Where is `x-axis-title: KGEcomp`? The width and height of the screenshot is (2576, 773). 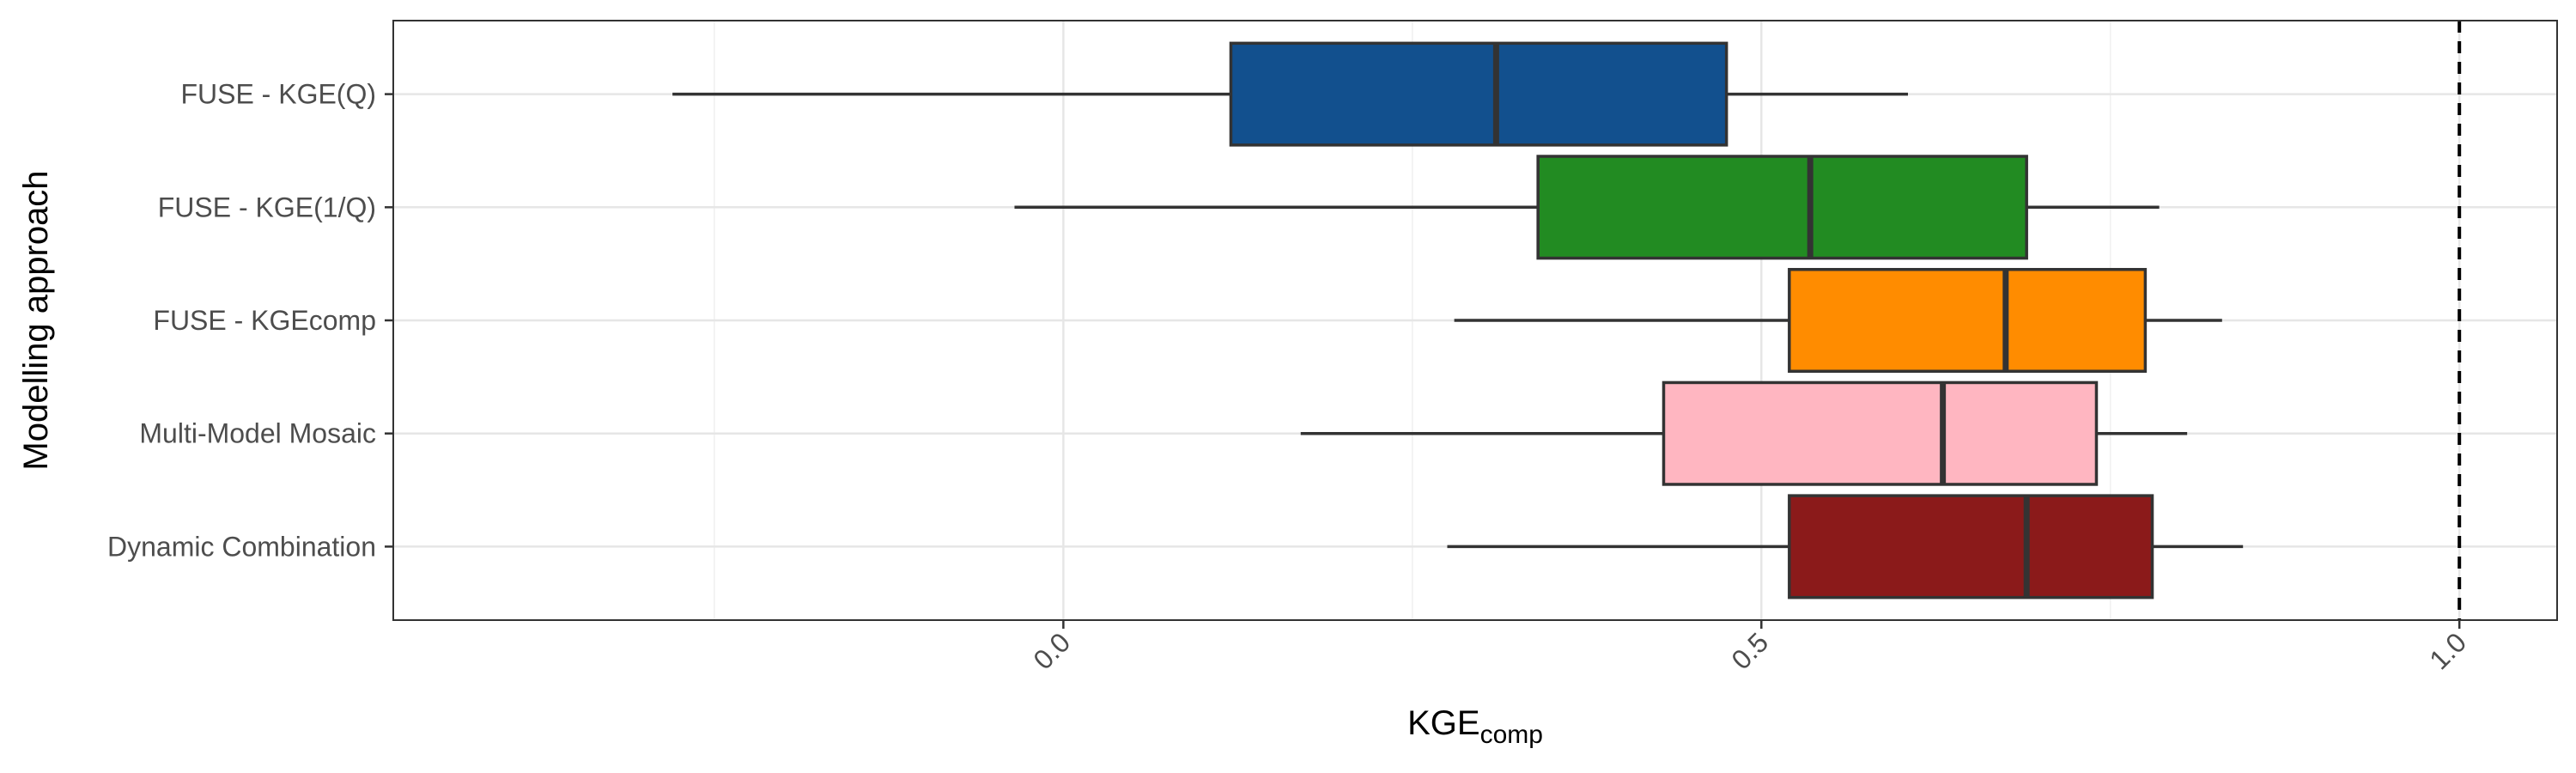 x-axis-title: KGEcomp is located at coordinates (1475, 726).